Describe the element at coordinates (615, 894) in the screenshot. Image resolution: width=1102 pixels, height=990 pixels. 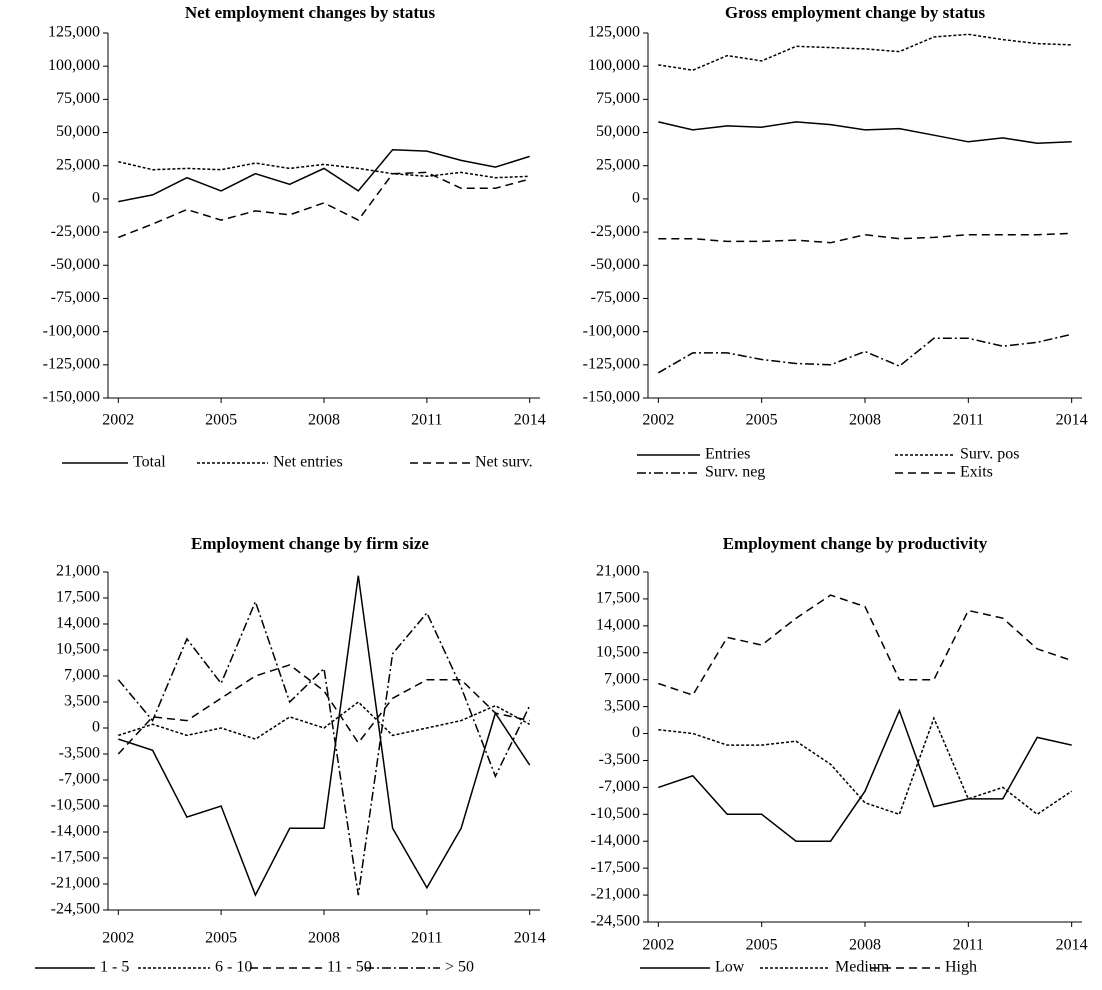
I see `y-tick-label: -21,000` at that location.